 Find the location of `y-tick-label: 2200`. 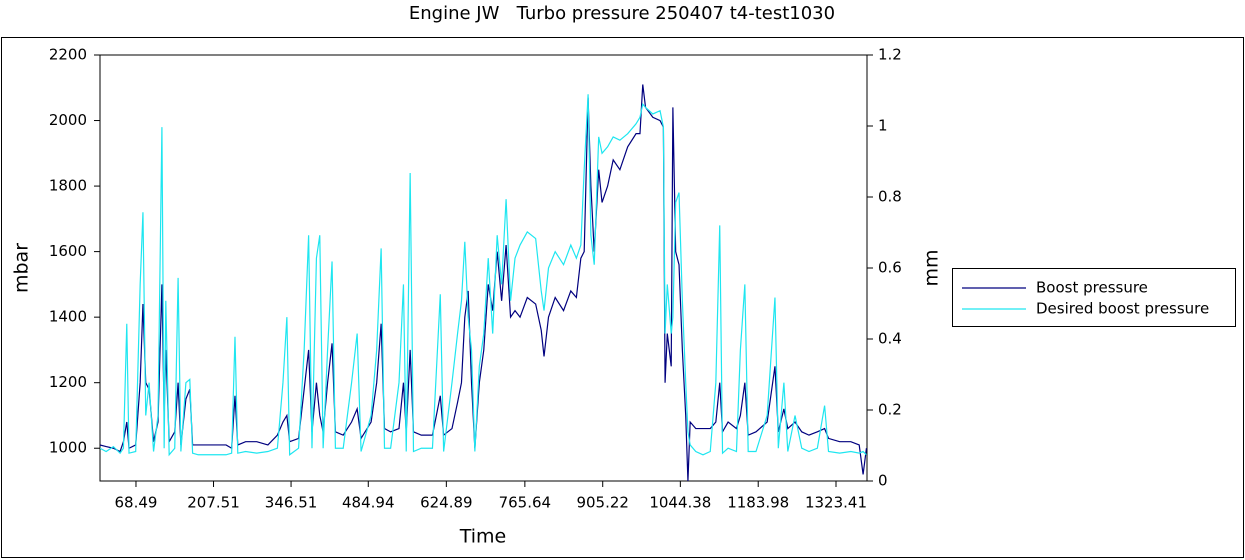

y-tick-label: 2200 is located at coordinates (68, 55).